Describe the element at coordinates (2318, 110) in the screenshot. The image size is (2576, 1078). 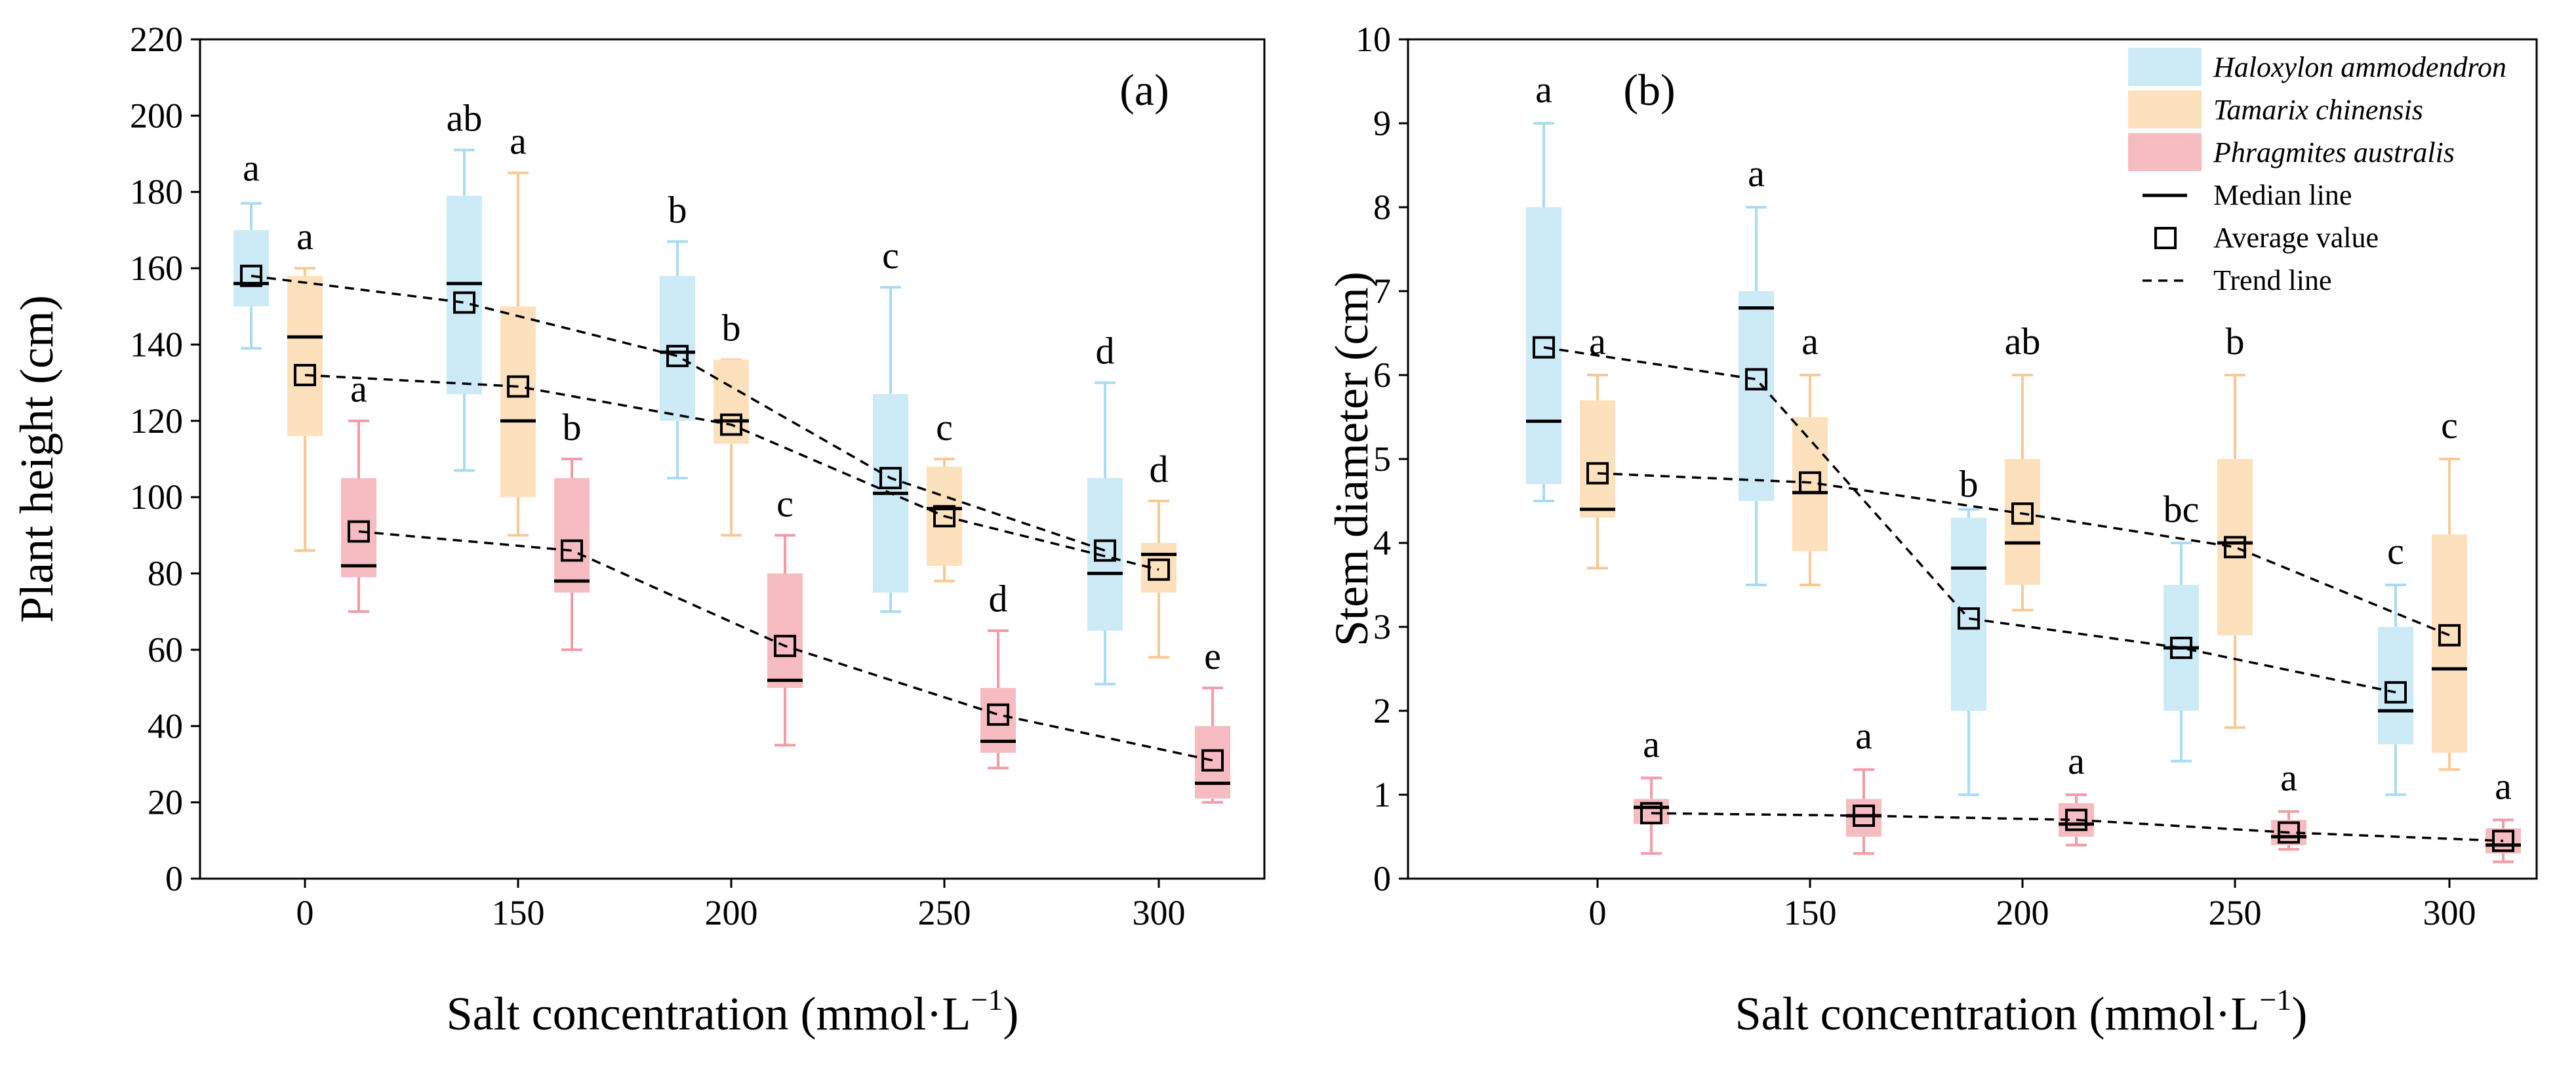
I see `legend-label: Tamarix chinensis` at that location.